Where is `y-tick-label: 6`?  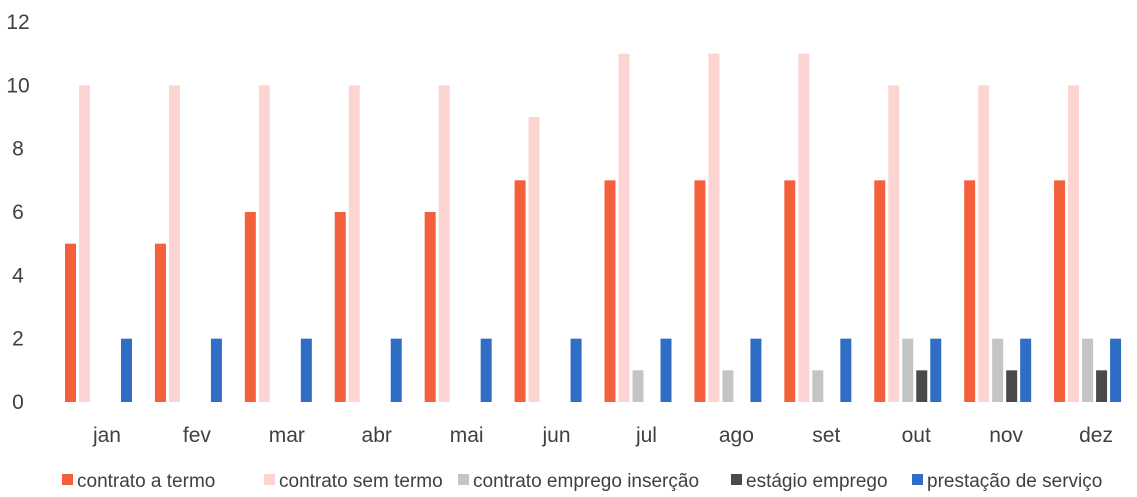 y-tick-label: 6 is located at coordinates (18, 212).